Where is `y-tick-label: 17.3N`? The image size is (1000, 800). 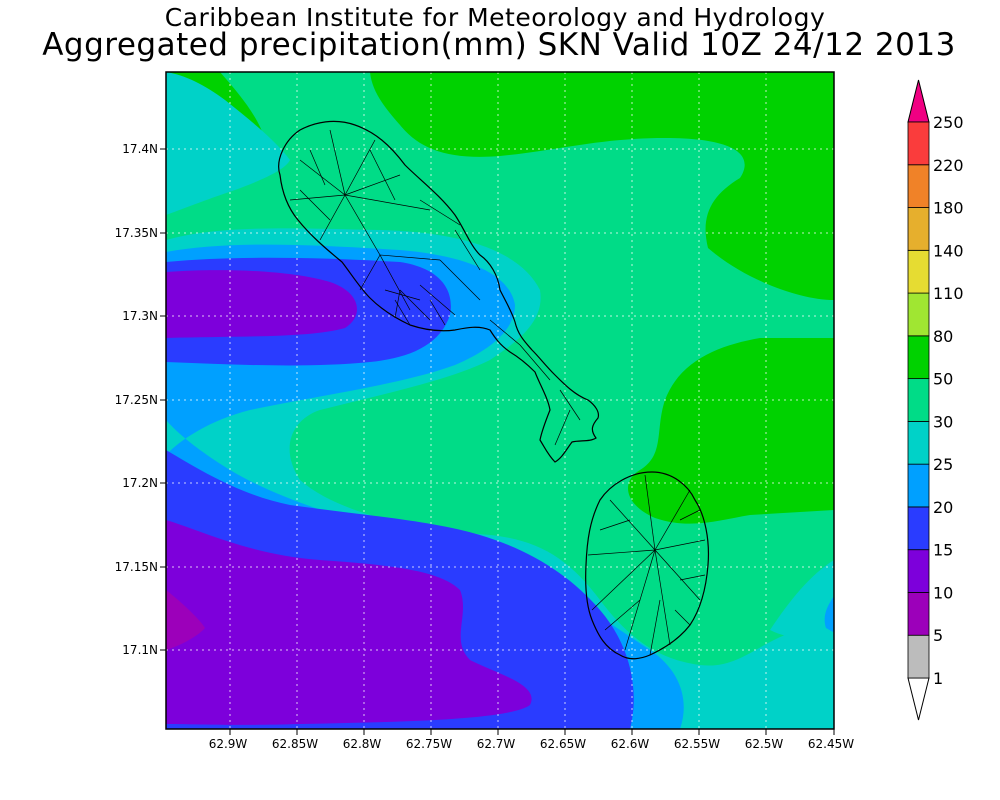
y-tick-label: 17.3N is located at coordinates (140, 316).